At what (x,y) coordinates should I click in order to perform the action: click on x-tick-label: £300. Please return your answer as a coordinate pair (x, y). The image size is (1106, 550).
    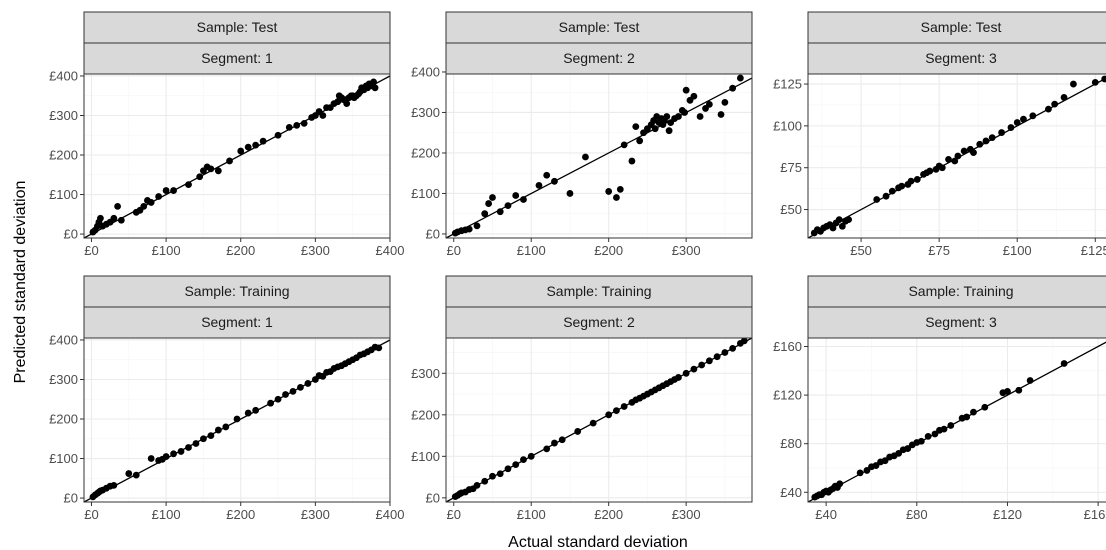
    Looking at the image, I should click on (686, 250).